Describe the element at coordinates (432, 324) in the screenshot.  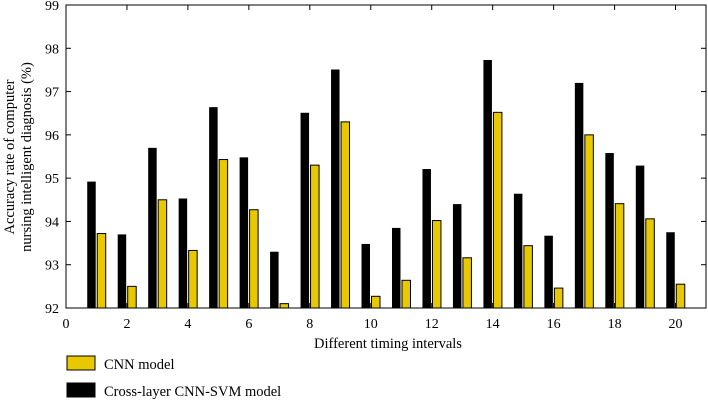
I see `x-tick-label-12: 12` at that location.